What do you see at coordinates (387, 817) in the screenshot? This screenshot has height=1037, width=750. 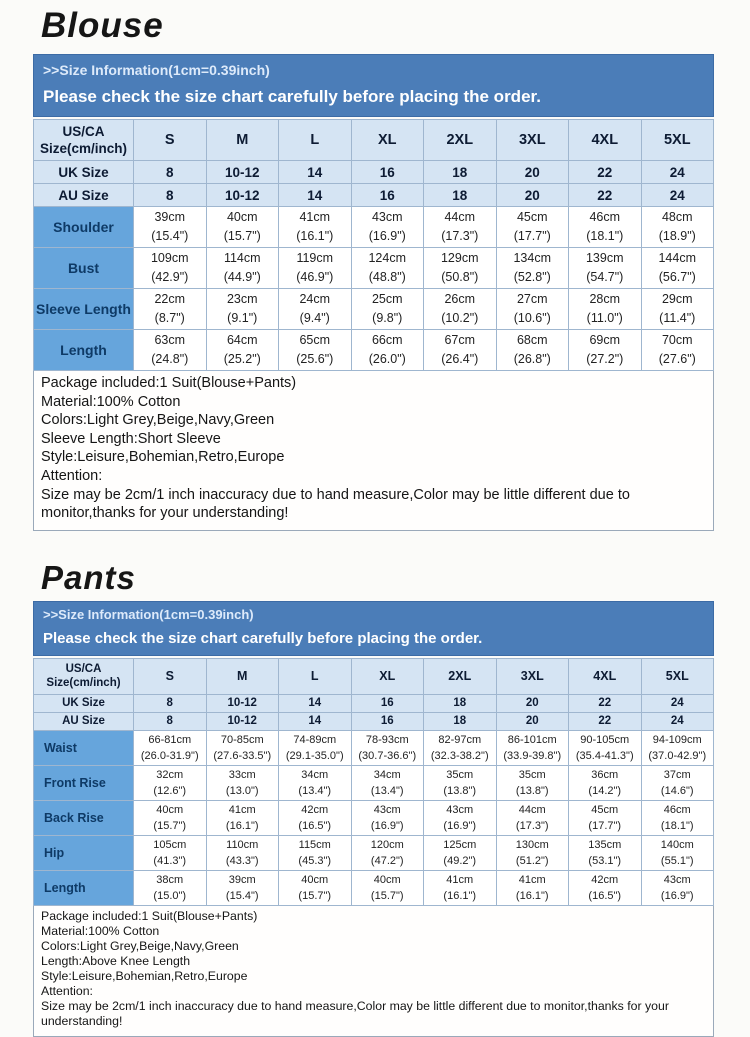 I see `measurement-cell: 43cm (16.9")` at bounding box center [387, 817].